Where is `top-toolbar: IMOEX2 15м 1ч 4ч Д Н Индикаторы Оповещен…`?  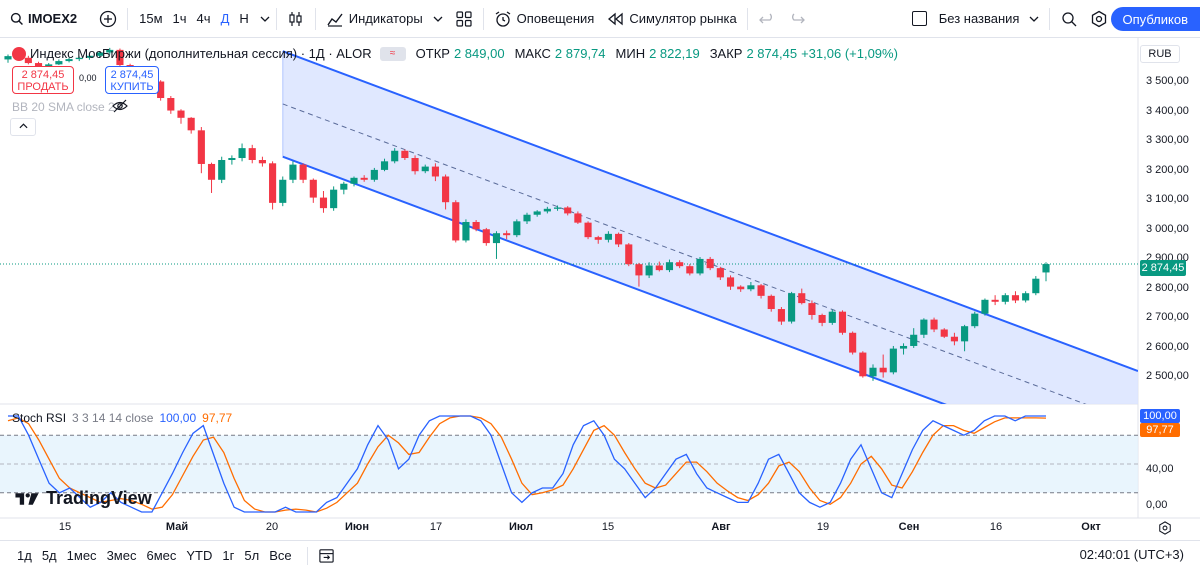 top-toolbar: IMOEX2 15м 1ч 4ч Д Н Индикаторы Оповещен… is located at coordinates (600, 19).